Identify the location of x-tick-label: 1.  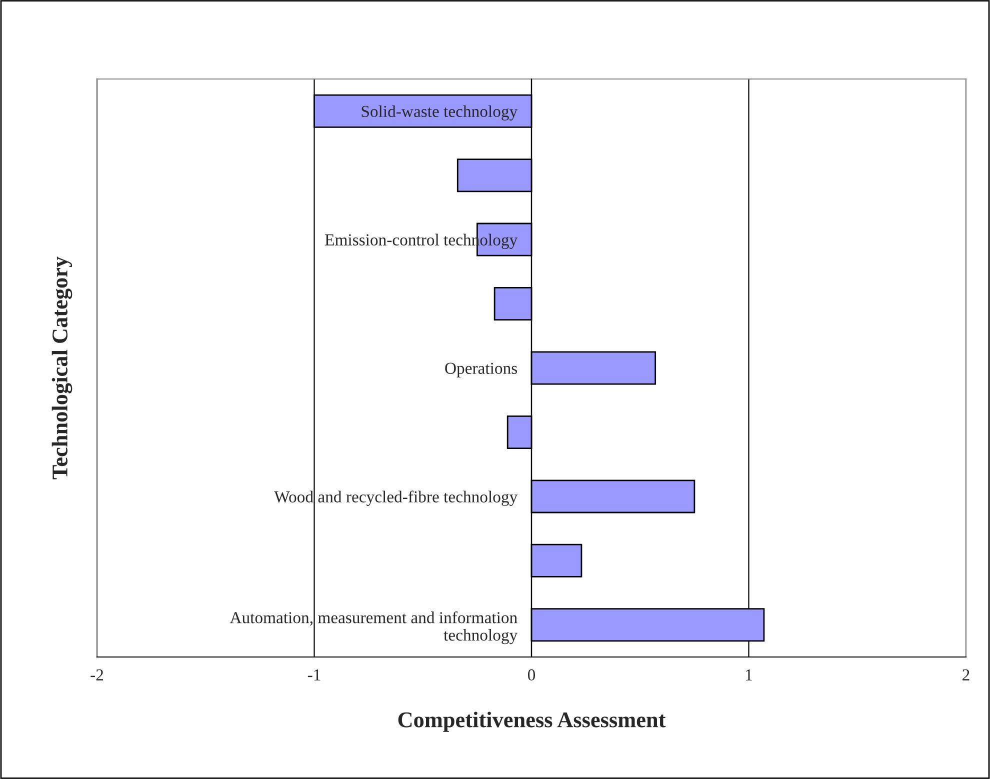
(749, 674).